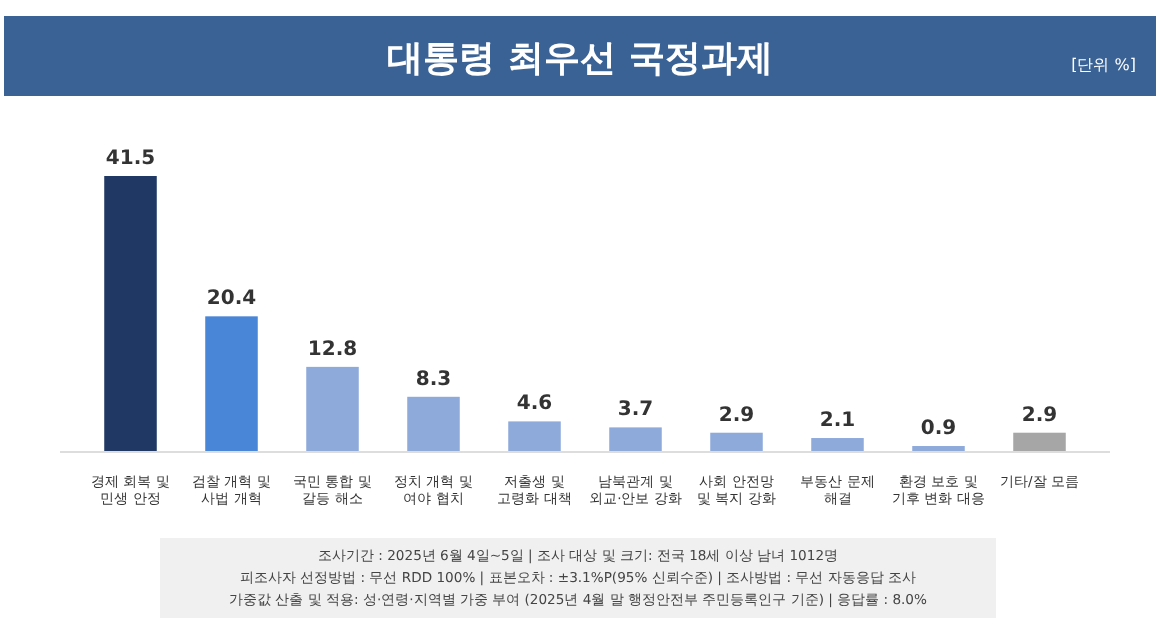  I want to click on chart-subtitle: [단위 %], so click(1103, 65).